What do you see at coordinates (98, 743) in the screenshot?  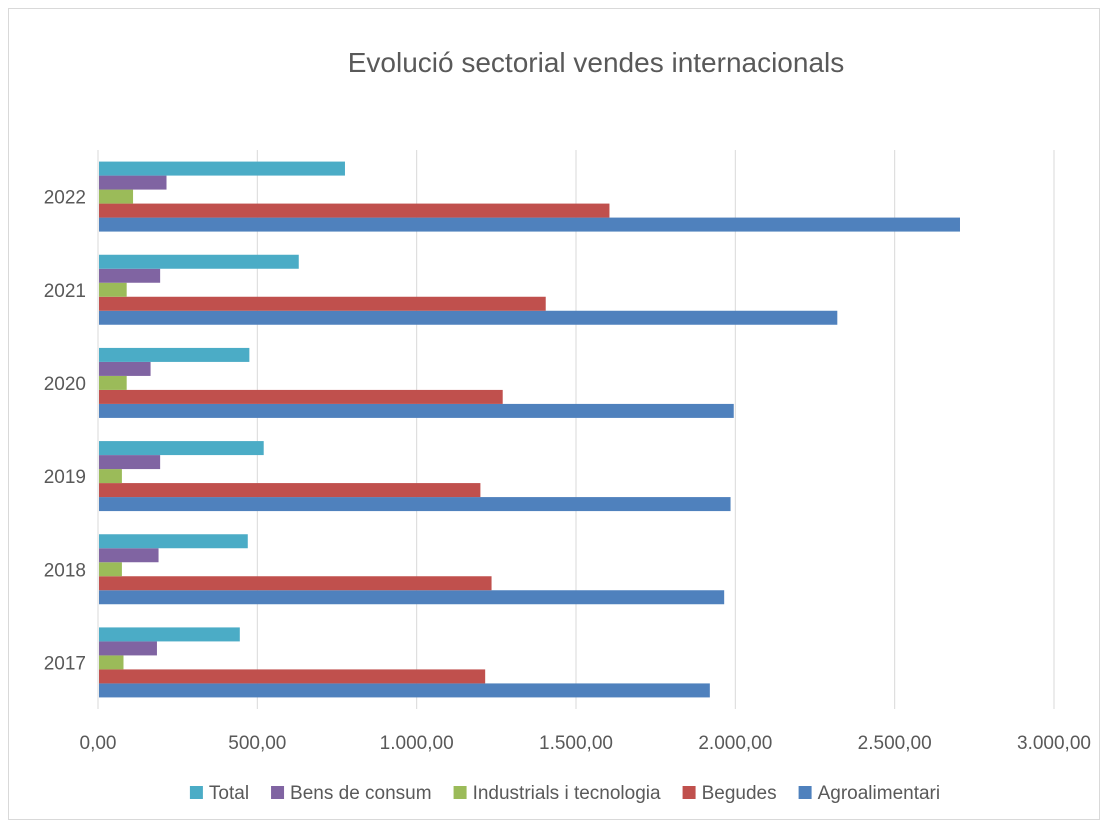 I see `x-tick-label-0: 0,00` at bounding box center [98, 743].